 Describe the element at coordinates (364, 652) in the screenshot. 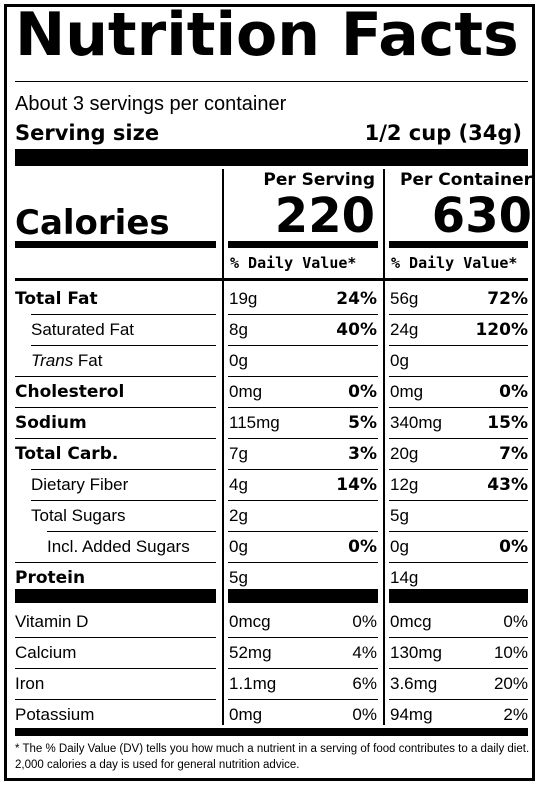

I see `serving-dv: 4%` at that location.